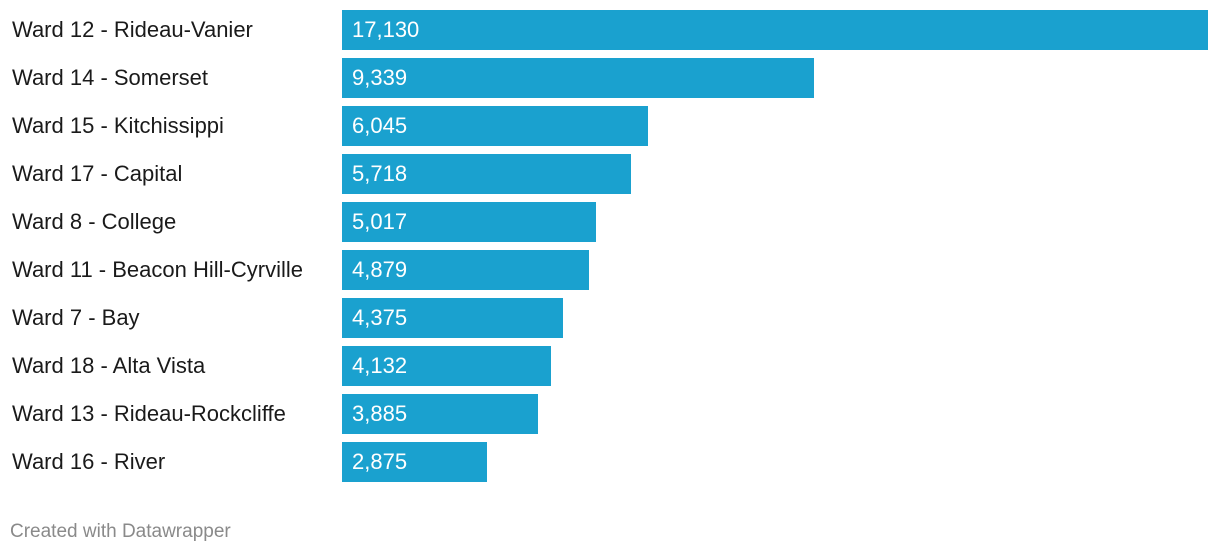 The height and width of the screenshot is (558, 1220). What do you see at coordinates (380, 125) in the screenshot?
I see `bar-value-label: 6,045` at bounding box center [380, 125].